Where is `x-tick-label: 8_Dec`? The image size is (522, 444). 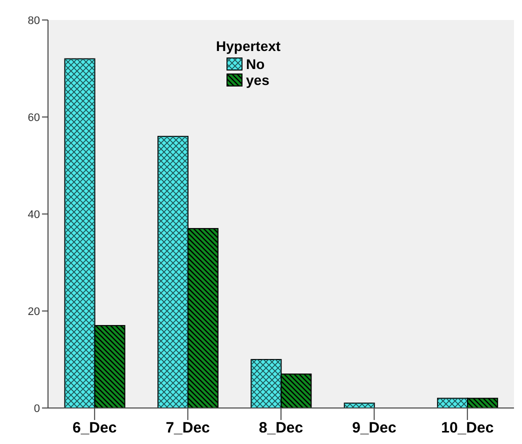 x-tick-label: 8_Dec is located at coordinates (281, 428).